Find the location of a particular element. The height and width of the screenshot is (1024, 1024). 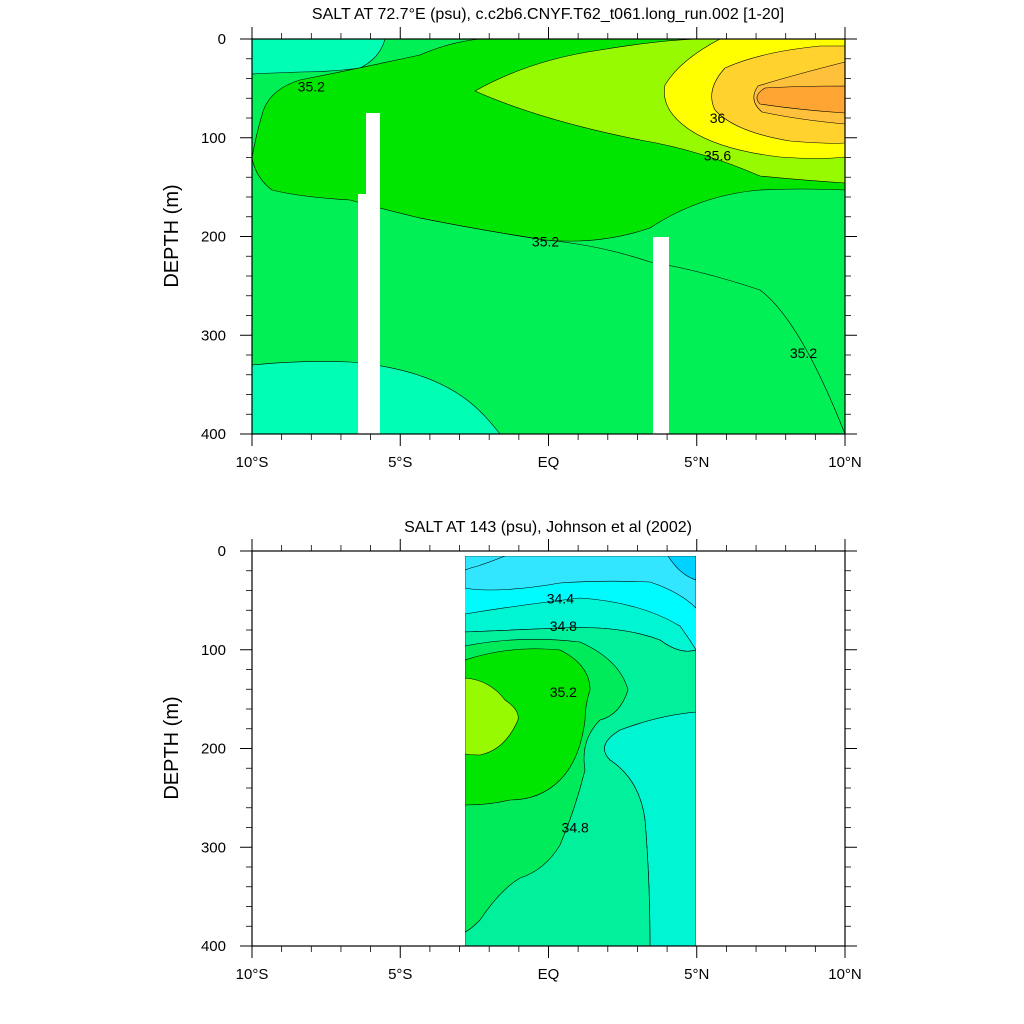

top-contour-label: 36 is located at coordinates (718, 118).